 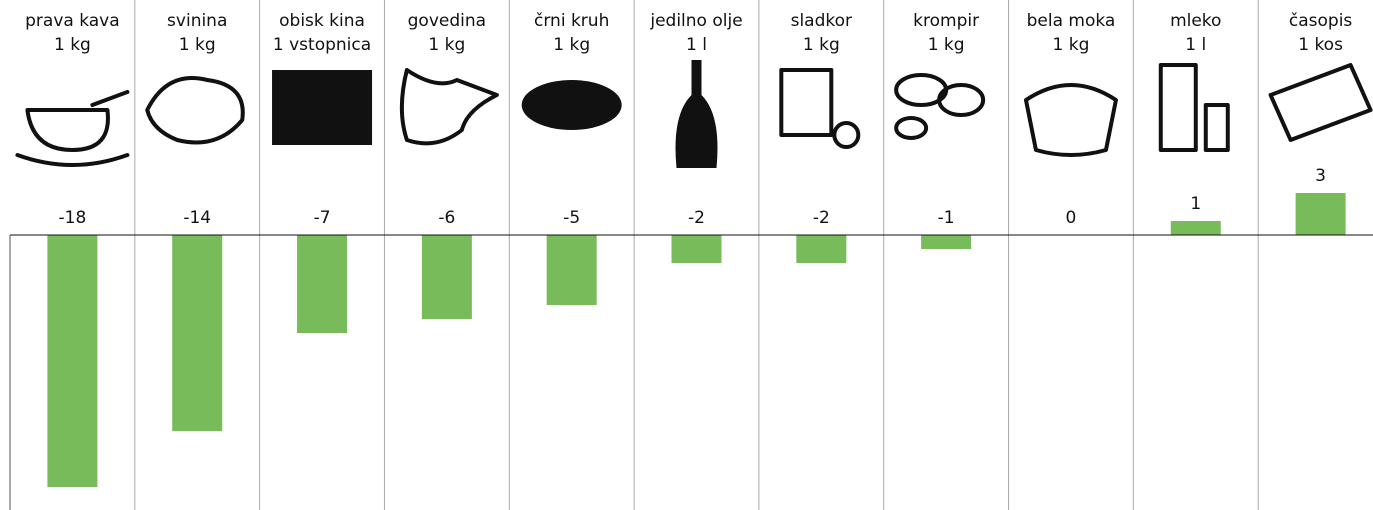 What do you see at coordinates (946, 21) in the screenshot?
I see `category-label: krompir` at bounding box center [946, 21].